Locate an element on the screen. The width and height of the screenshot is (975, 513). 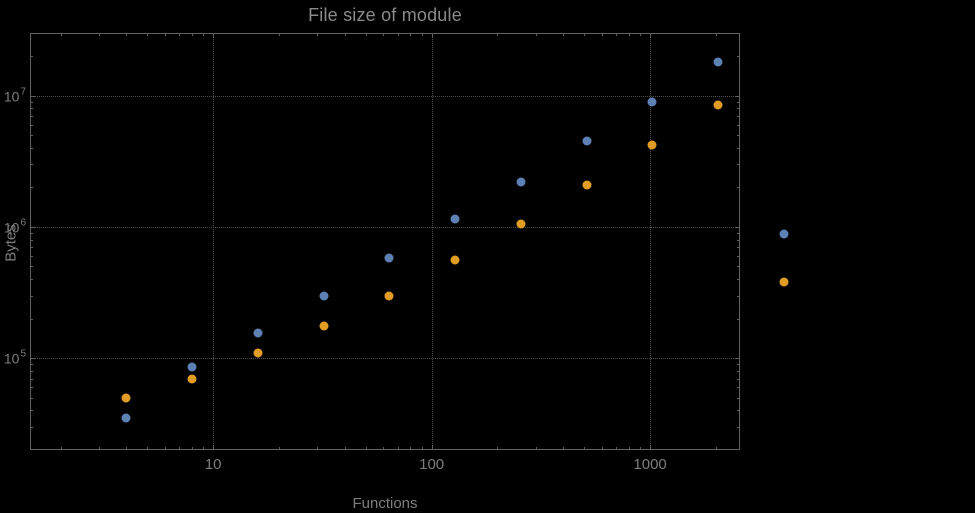
y-tick-label: 107 is located at coordinates (13, 95).